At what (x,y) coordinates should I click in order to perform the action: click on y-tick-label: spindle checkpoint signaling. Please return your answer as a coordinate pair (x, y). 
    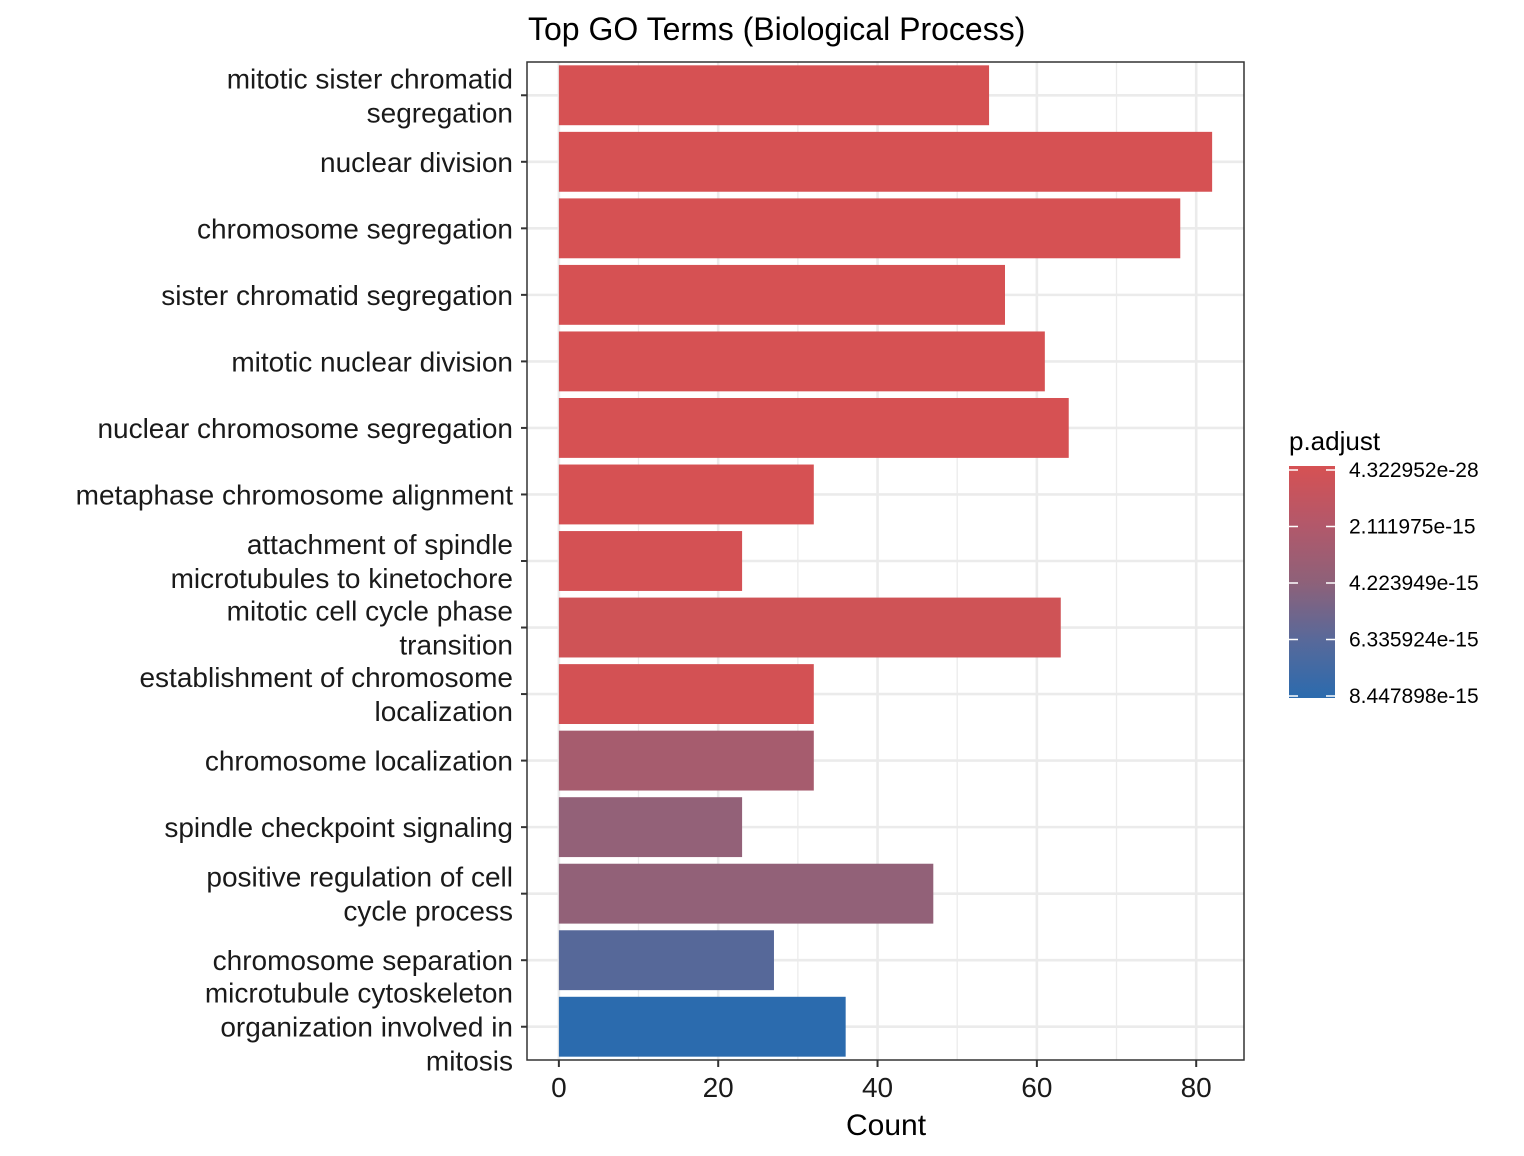
    Looking at the image, I should click on (338, 827).